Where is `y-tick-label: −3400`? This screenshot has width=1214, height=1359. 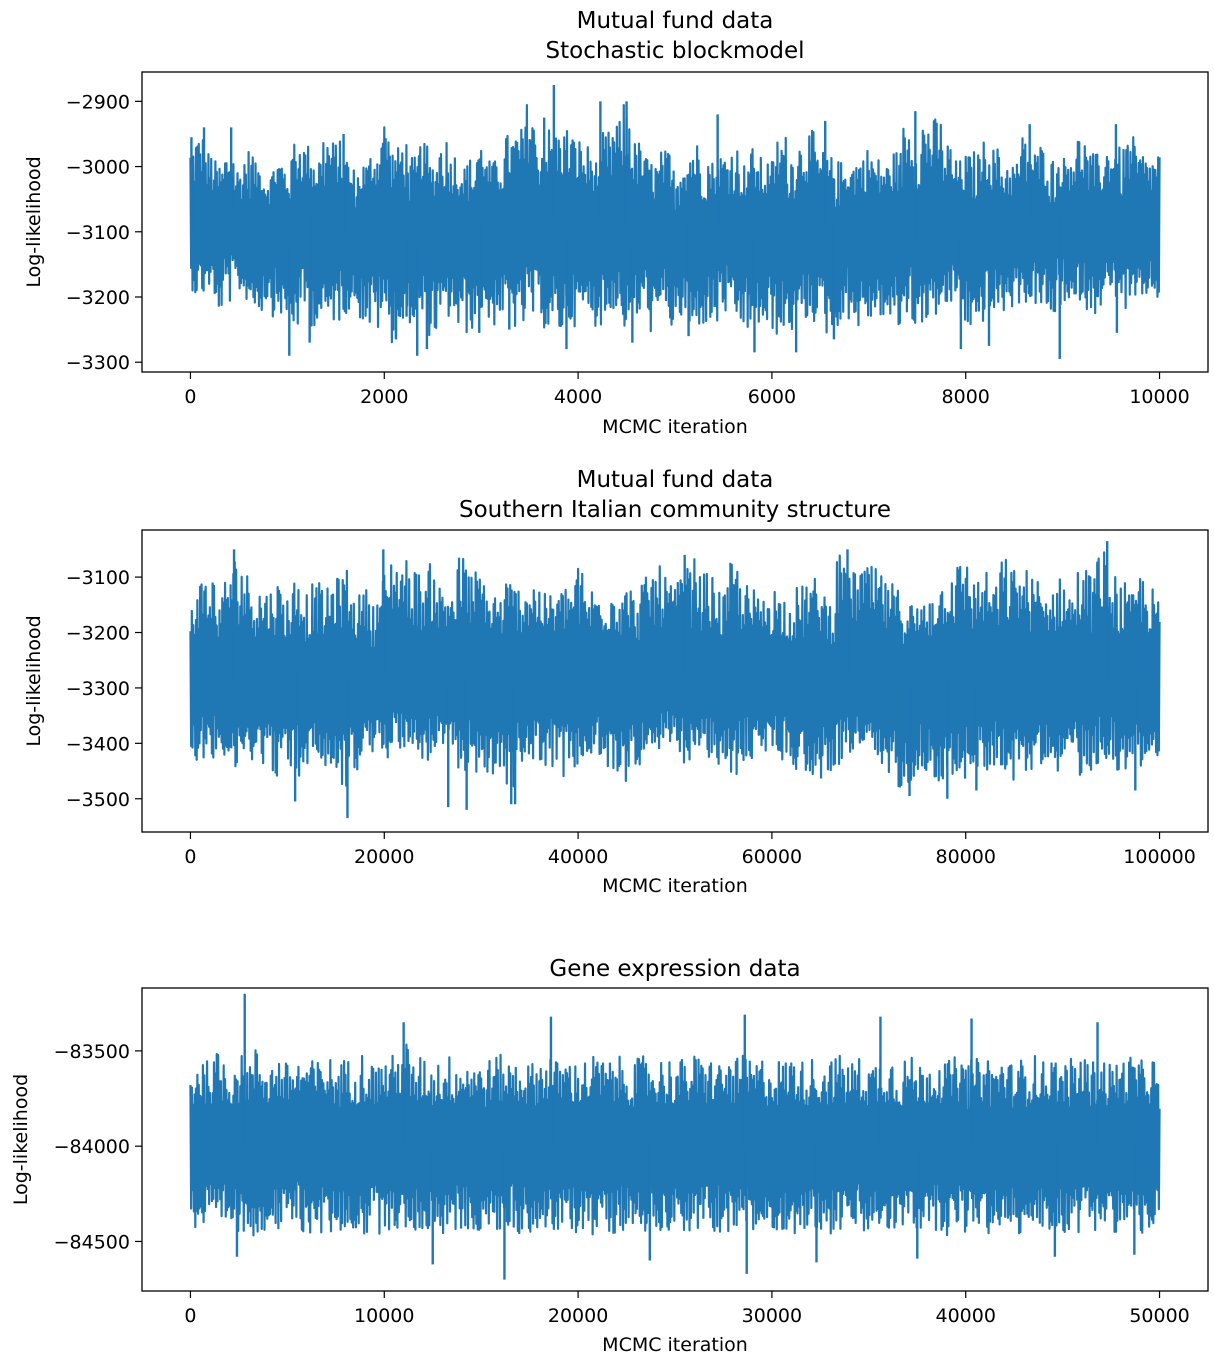 y-tick-label: −3400 is located at coordinates (98, 744).